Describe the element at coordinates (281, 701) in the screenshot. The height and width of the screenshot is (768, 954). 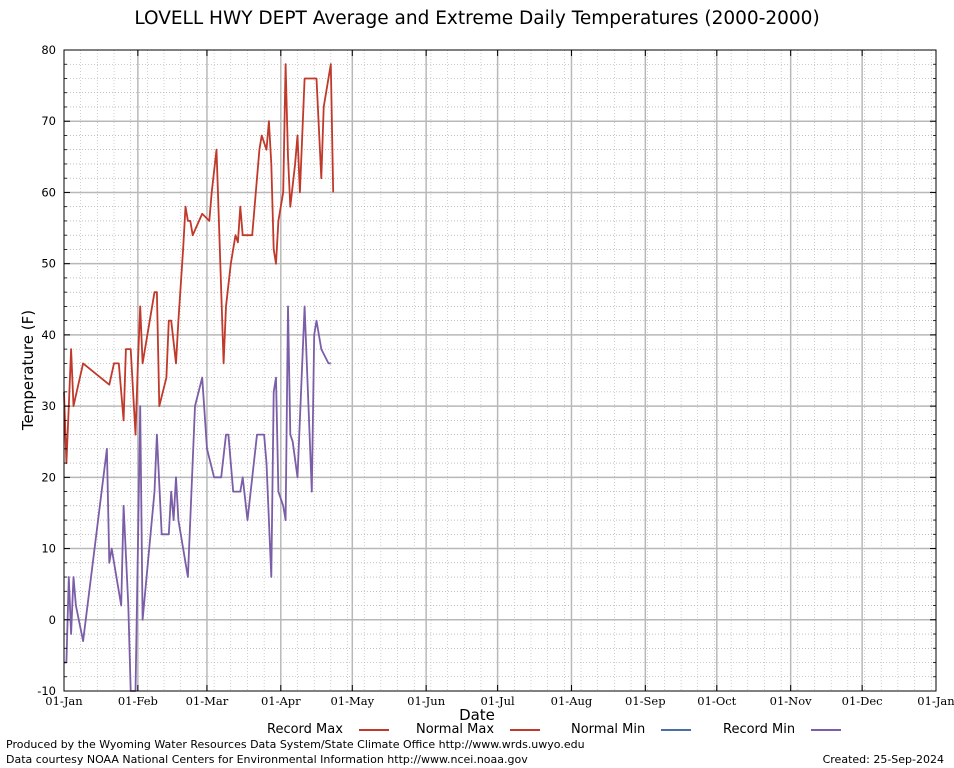
I see `x-tick-label: 01-Apr` at that location.